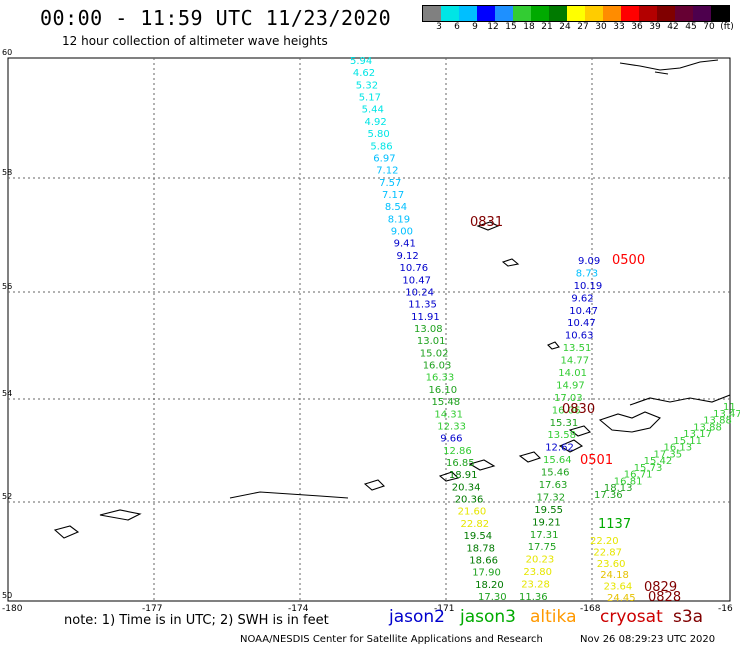 The image size is (740, 650). I want to click on wave-height-label: 16.81, so click(628, 482).